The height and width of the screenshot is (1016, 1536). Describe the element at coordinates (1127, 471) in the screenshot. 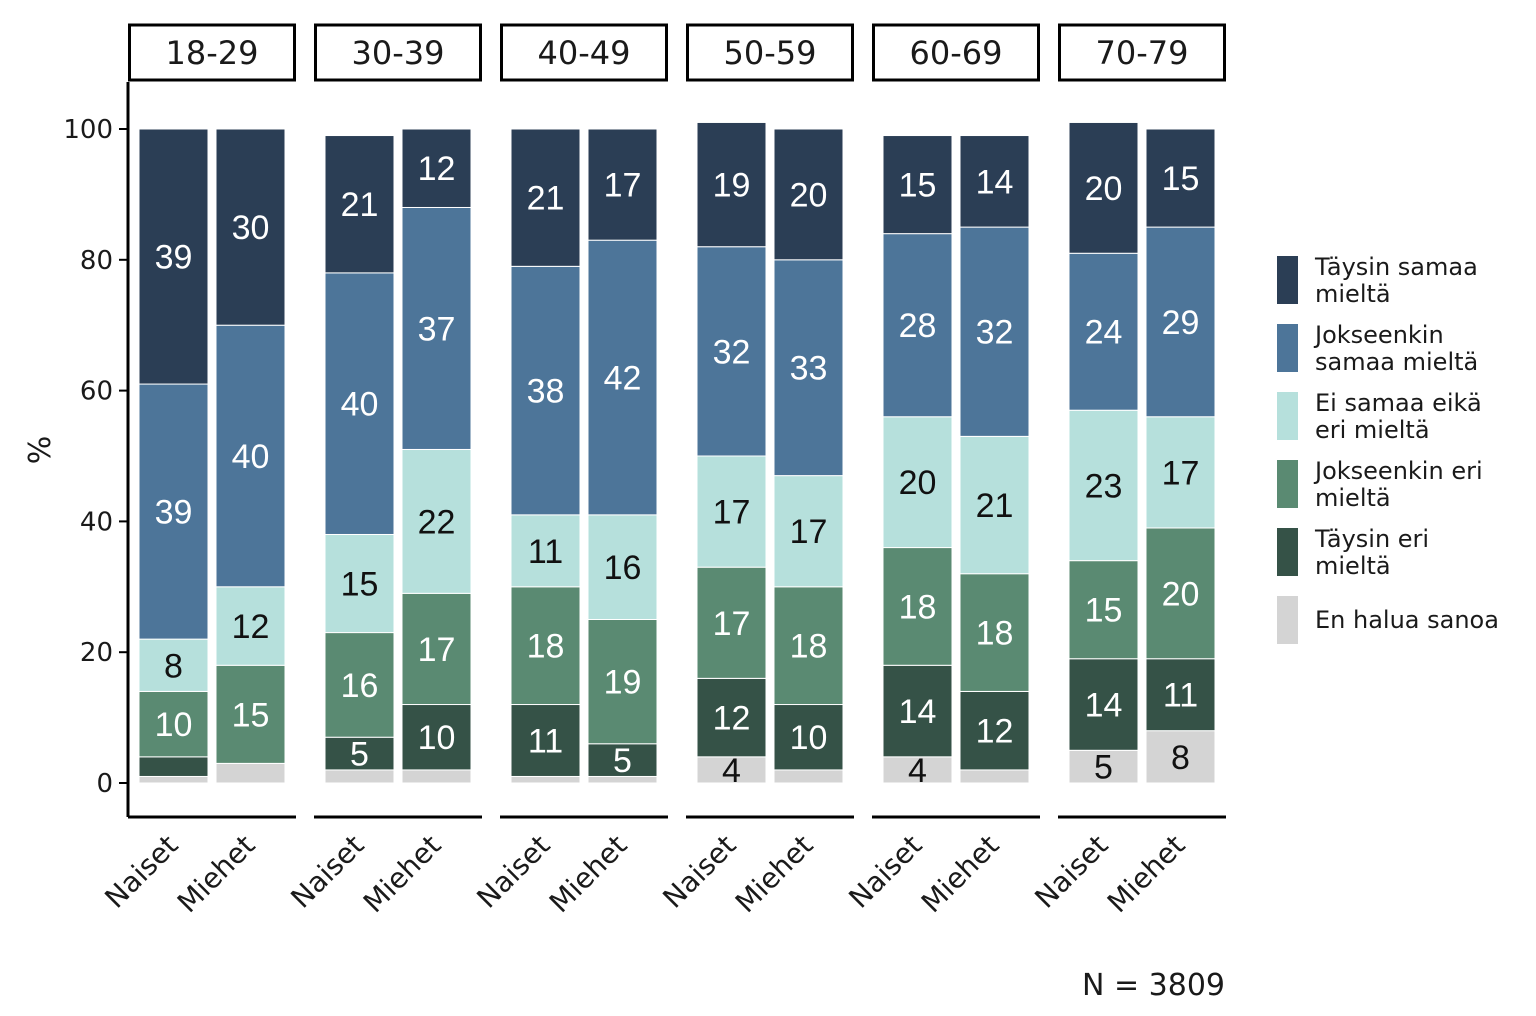

I see `panel-70-79: 70-79 5 14 15 23 24 20 Naiset 8 11 20 17 29 15 Miehet` at that location.